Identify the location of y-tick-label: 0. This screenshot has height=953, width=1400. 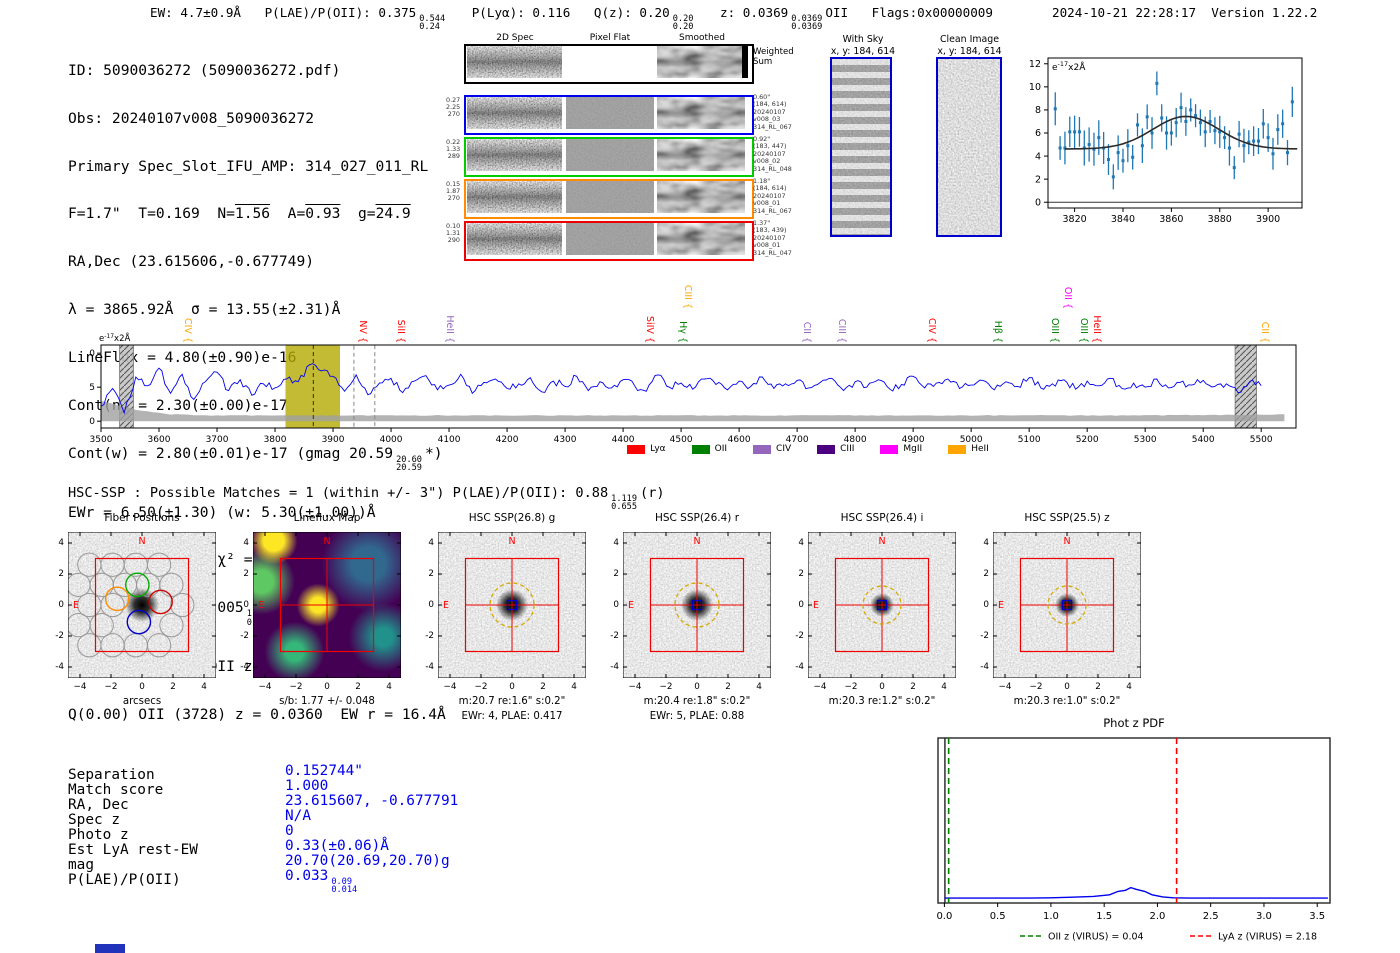
(801, 605).